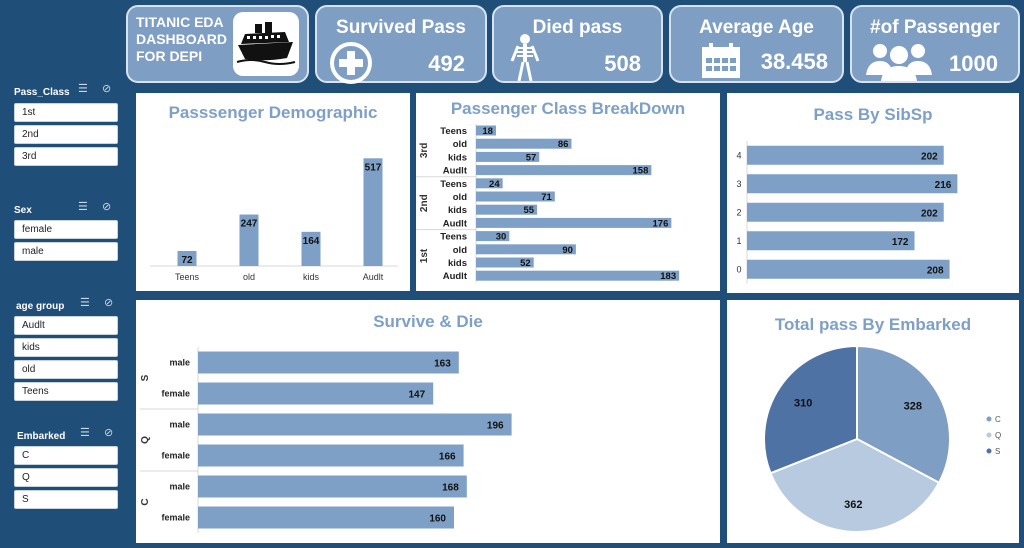 This screenshot has width=1024, height=548. Describe the element at coordinates (401, 44) in the screenshot. I see `kpi-card-survived: Survived Pass 492` at that location.